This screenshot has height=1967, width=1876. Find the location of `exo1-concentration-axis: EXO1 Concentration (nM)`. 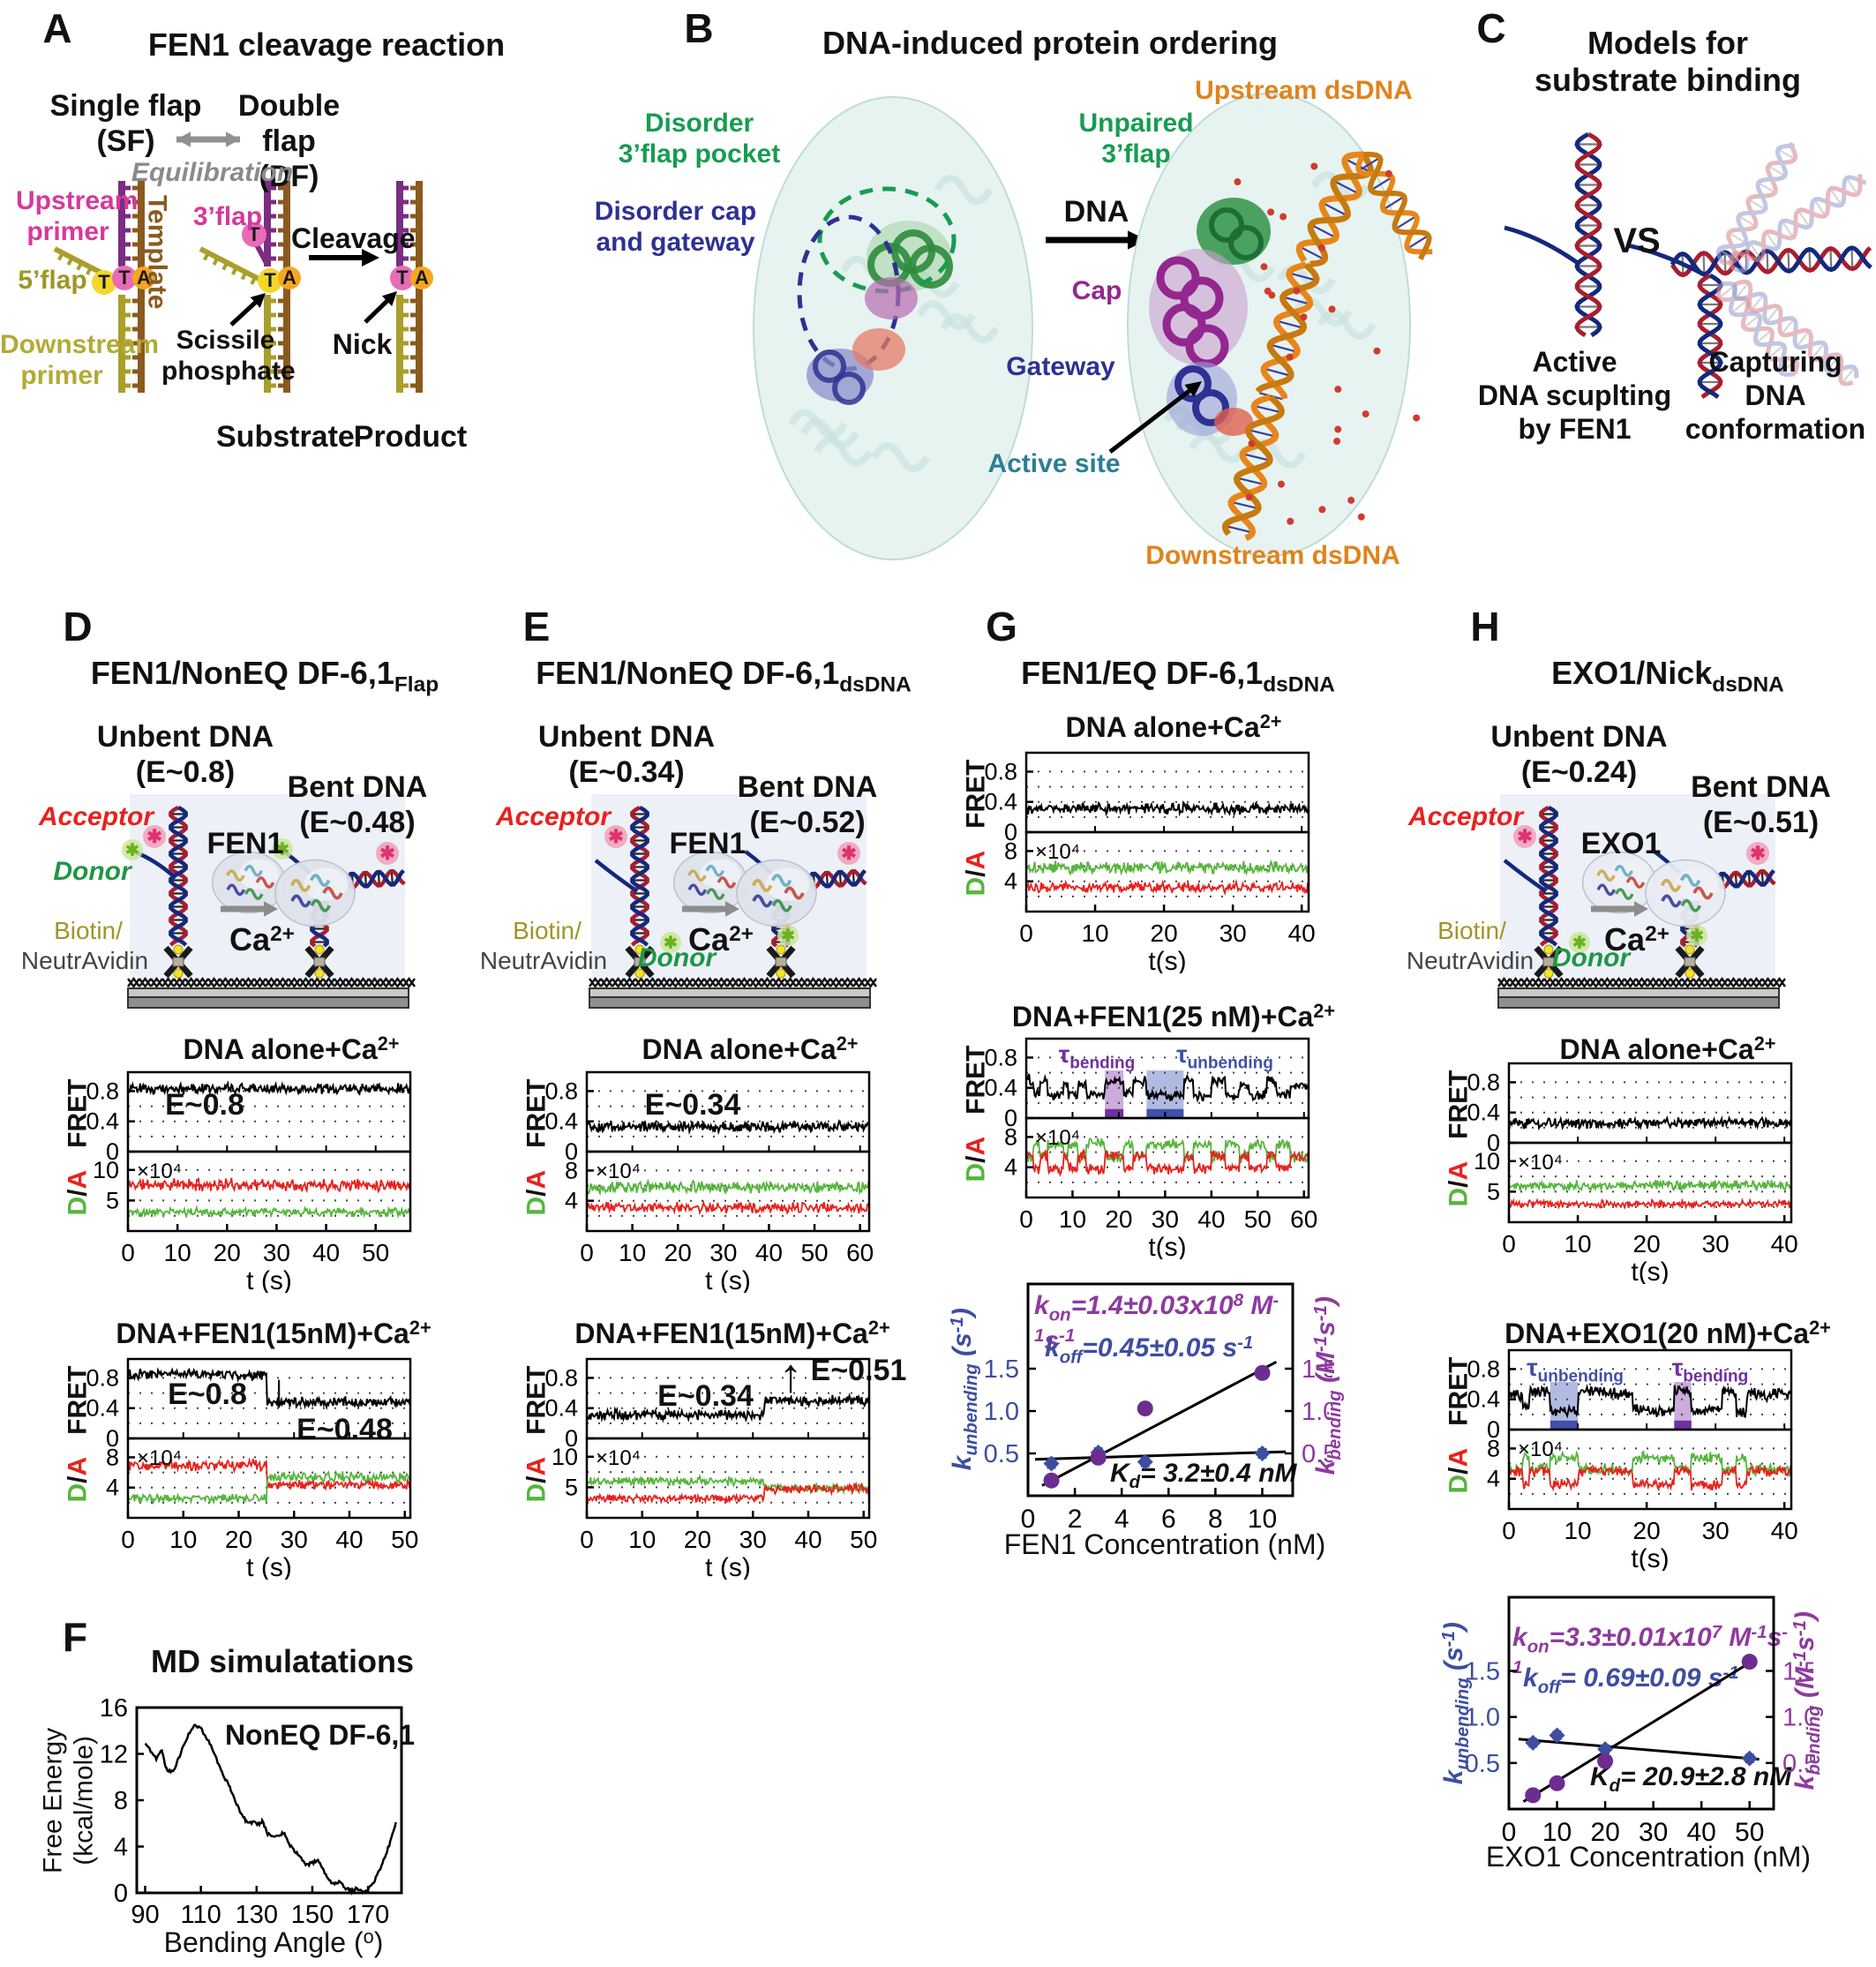

exo1-concentration-axis: EXO1 Concentration (nM) is located at coordinates (1648, 1857).